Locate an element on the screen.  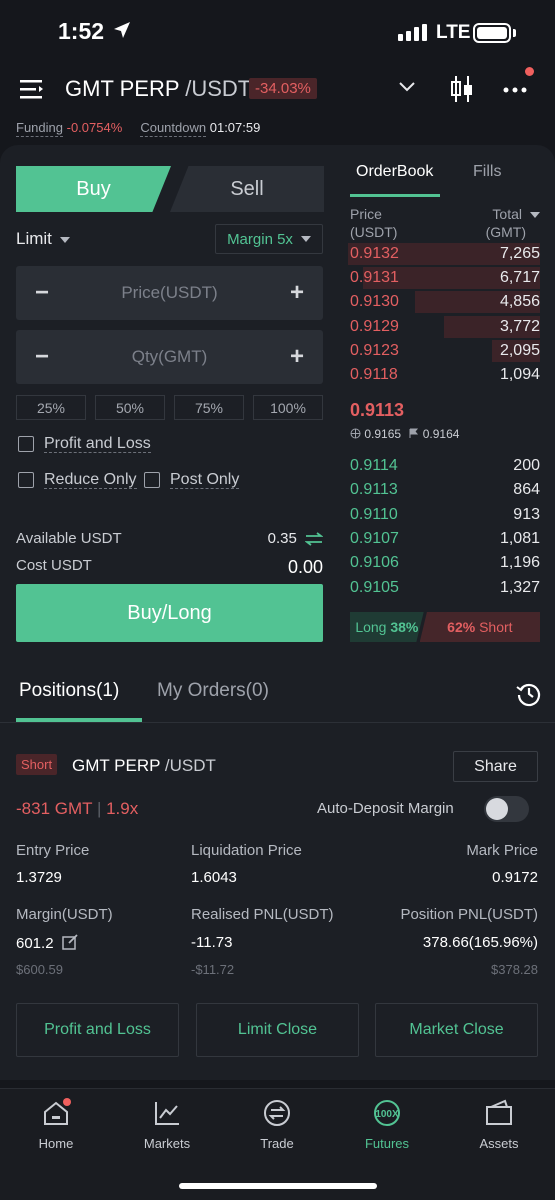
auto-deposit-label: Auto-Deposit Margin is located at coordinates (385, 808).